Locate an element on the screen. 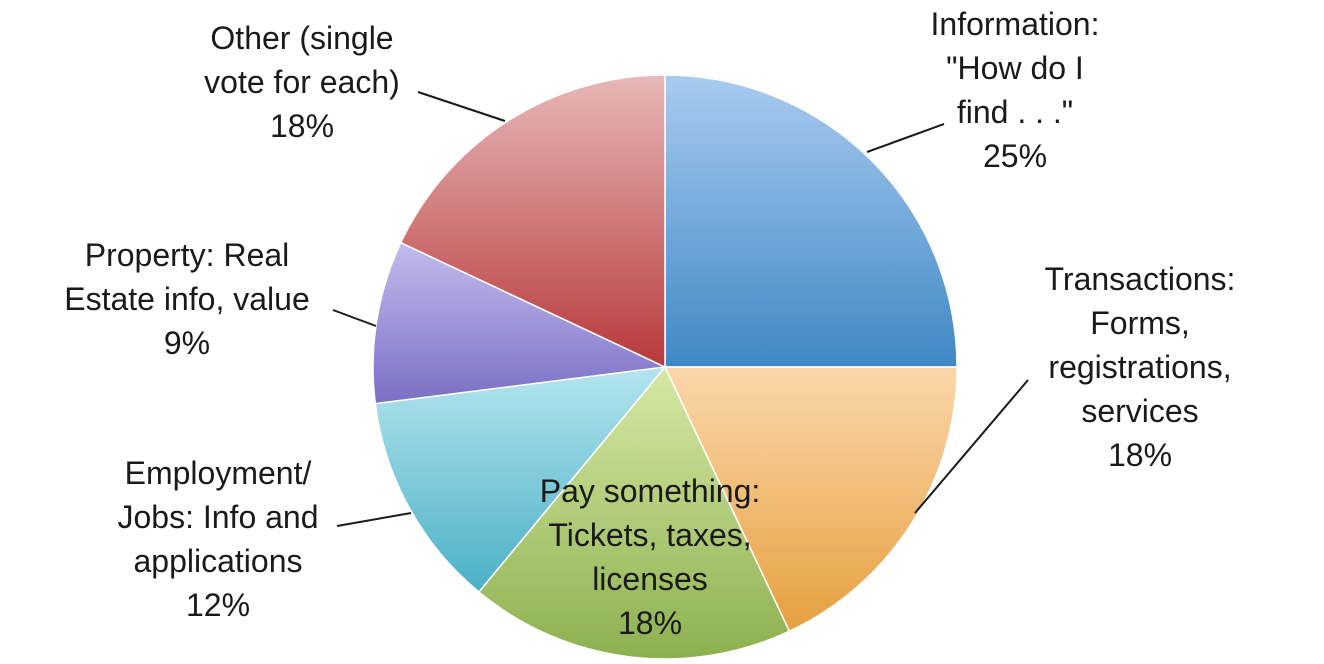 The image size is (1324, 664). slice-label: Property: Real Estate info, value 9% is located at coordinates (186, 299).